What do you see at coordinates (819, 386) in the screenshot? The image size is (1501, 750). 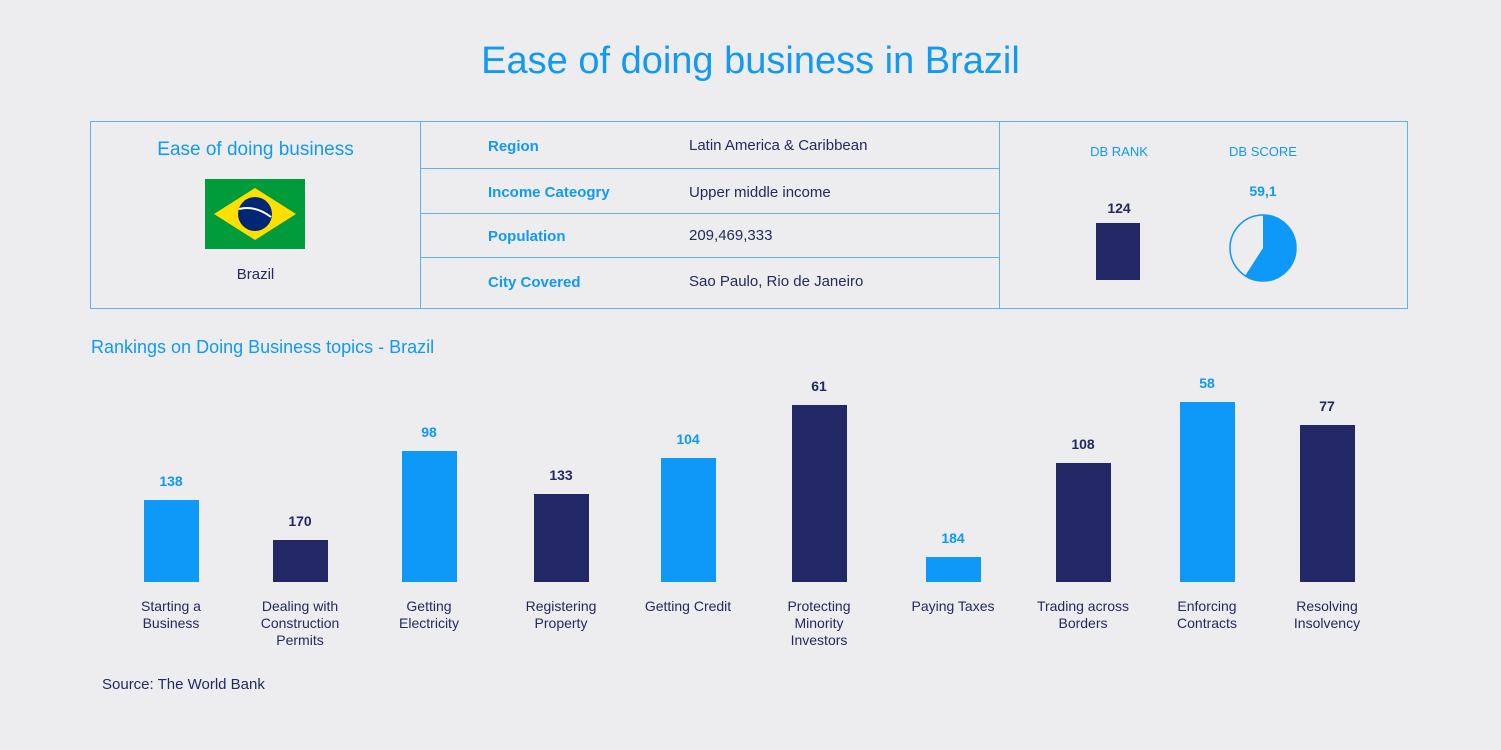 I see `bar-value-label: 61` at bounding box center [819, 386].